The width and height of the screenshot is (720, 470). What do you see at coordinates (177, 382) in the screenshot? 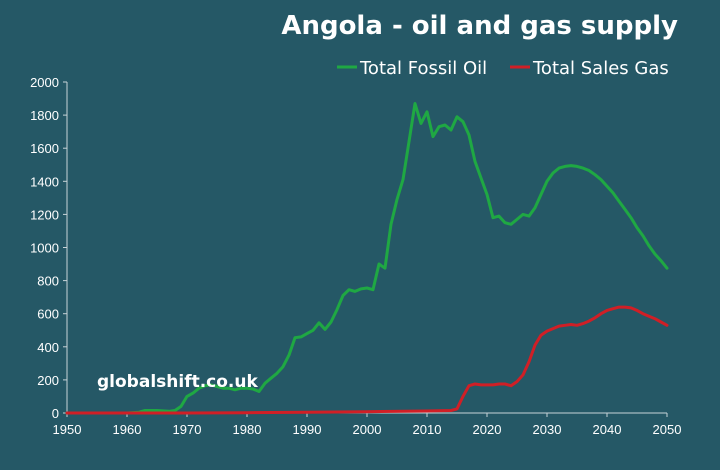
I see `watermark: globalshift.co.uk` at bounding box center [177, 382].